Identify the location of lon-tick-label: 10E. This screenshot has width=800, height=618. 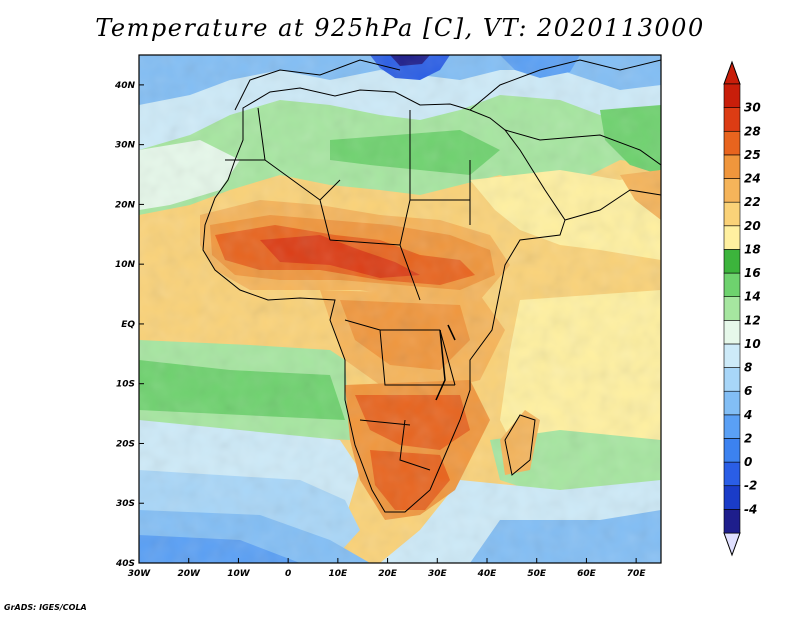
(339, 574).